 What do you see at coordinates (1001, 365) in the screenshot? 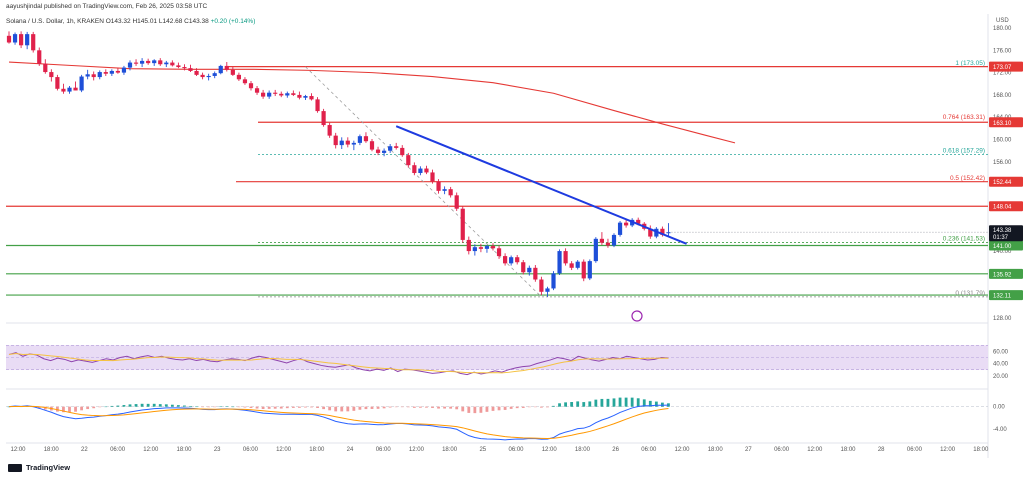
I see `rsi-tick-label: 40.00` at bounding box center [1001, 365].